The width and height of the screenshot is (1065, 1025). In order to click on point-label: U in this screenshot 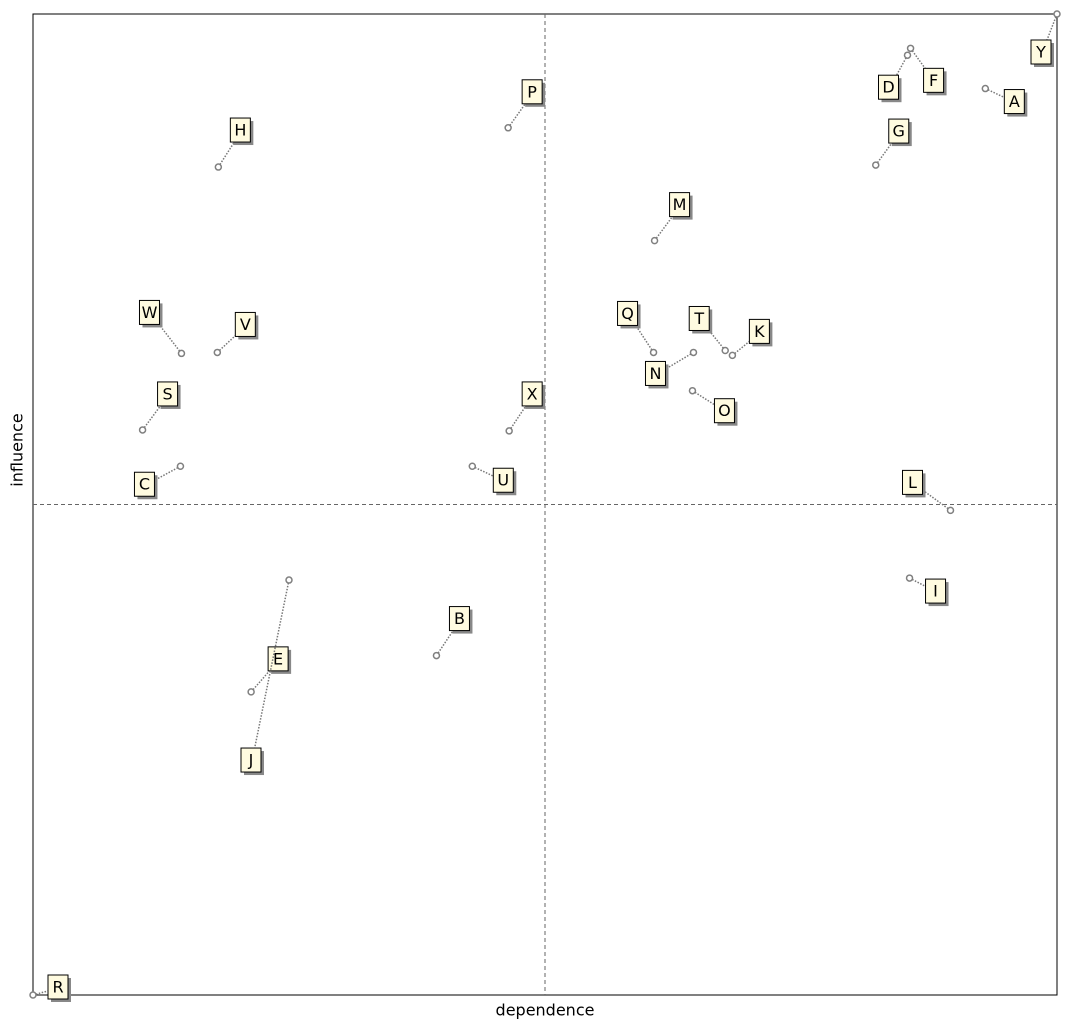, I will do `click(503, 480)`.